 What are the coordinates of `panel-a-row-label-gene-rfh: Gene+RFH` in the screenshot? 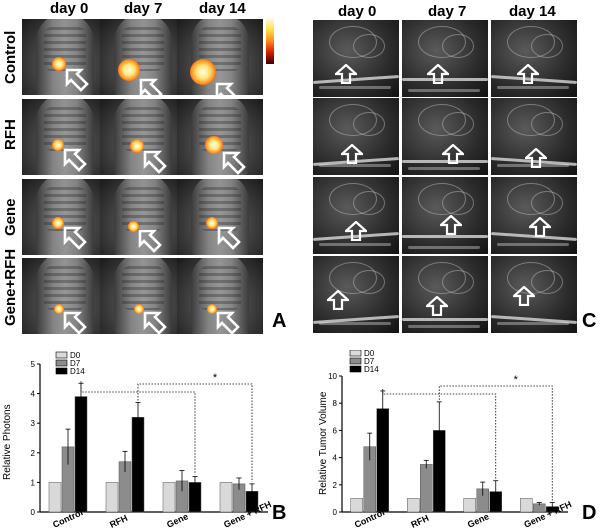 It's located at (10, 287).